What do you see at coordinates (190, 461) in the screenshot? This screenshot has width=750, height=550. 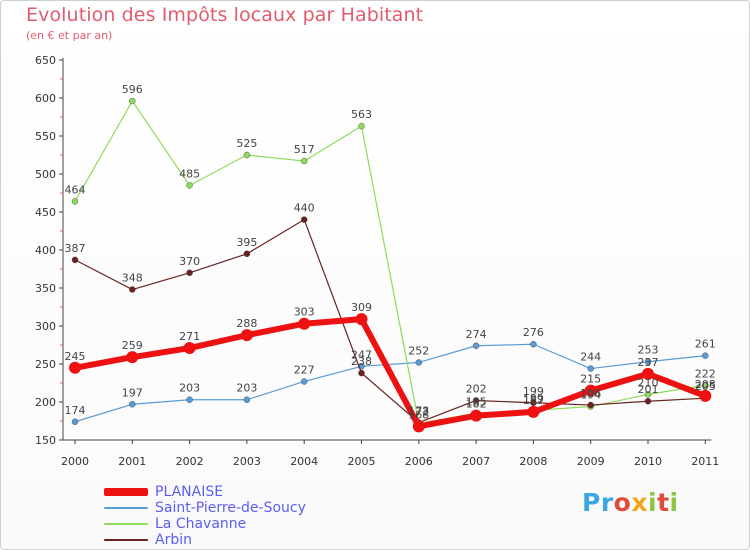 I see `x-tick-label: 2002` at bounding box center [190, 461].